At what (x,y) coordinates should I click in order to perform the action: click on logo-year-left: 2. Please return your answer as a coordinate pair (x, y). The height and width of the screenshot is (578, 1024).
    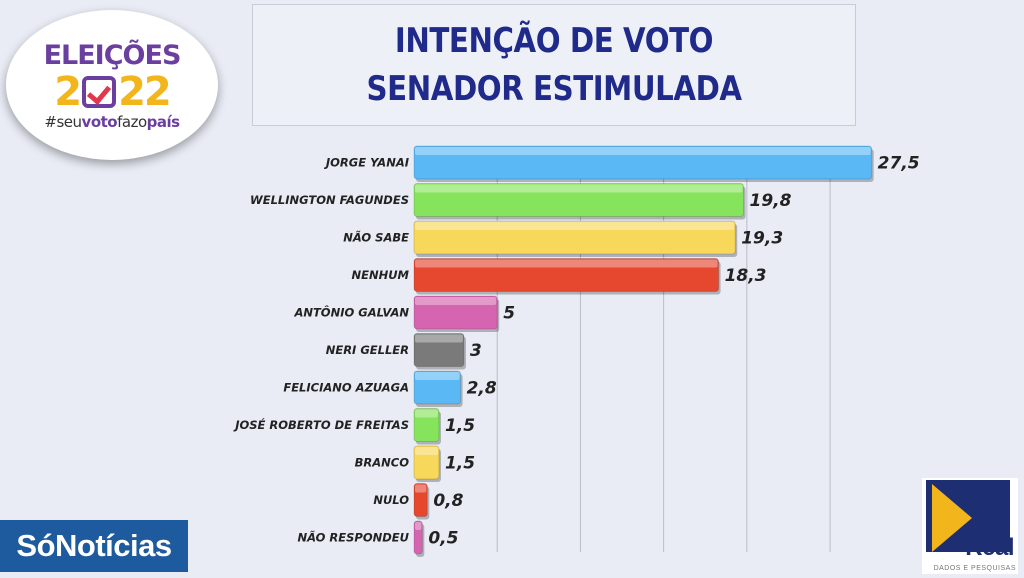
    Looking at the image, I should click on (68, 91).